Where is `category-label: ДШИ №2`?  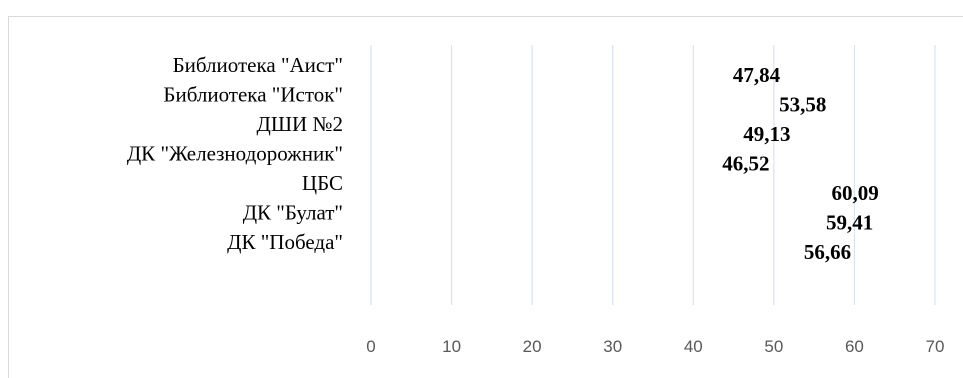
category-label: ДШИ №2 is located at coordinates (300, 124).